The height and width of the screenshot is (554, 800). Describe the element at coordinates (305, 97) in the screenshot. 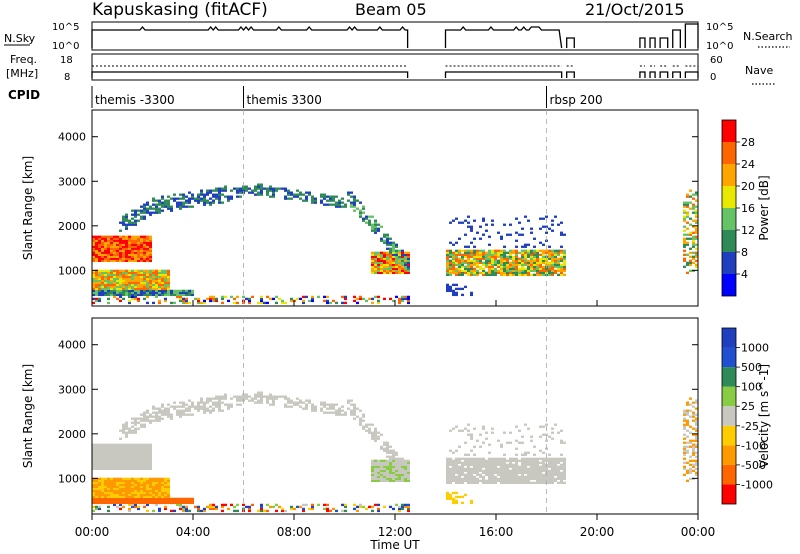

I see `cpid-row: CPID themis -3300 themis 3300 rbsp 200` at that location.